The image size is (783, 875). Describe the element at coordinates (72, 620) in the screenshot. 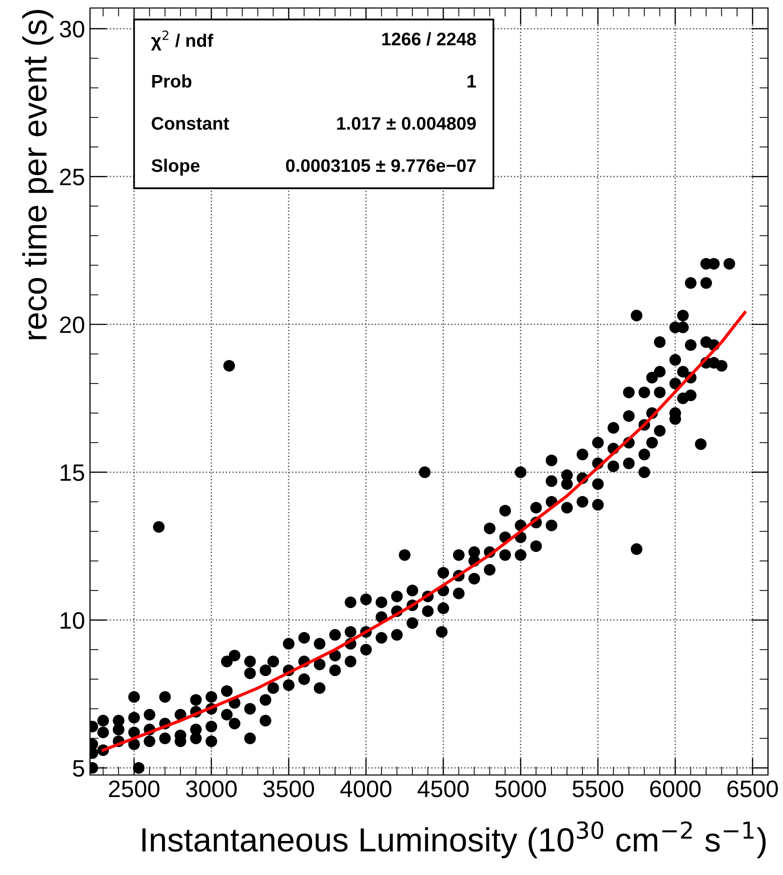

I see `y-tick-label: 10` at that location.